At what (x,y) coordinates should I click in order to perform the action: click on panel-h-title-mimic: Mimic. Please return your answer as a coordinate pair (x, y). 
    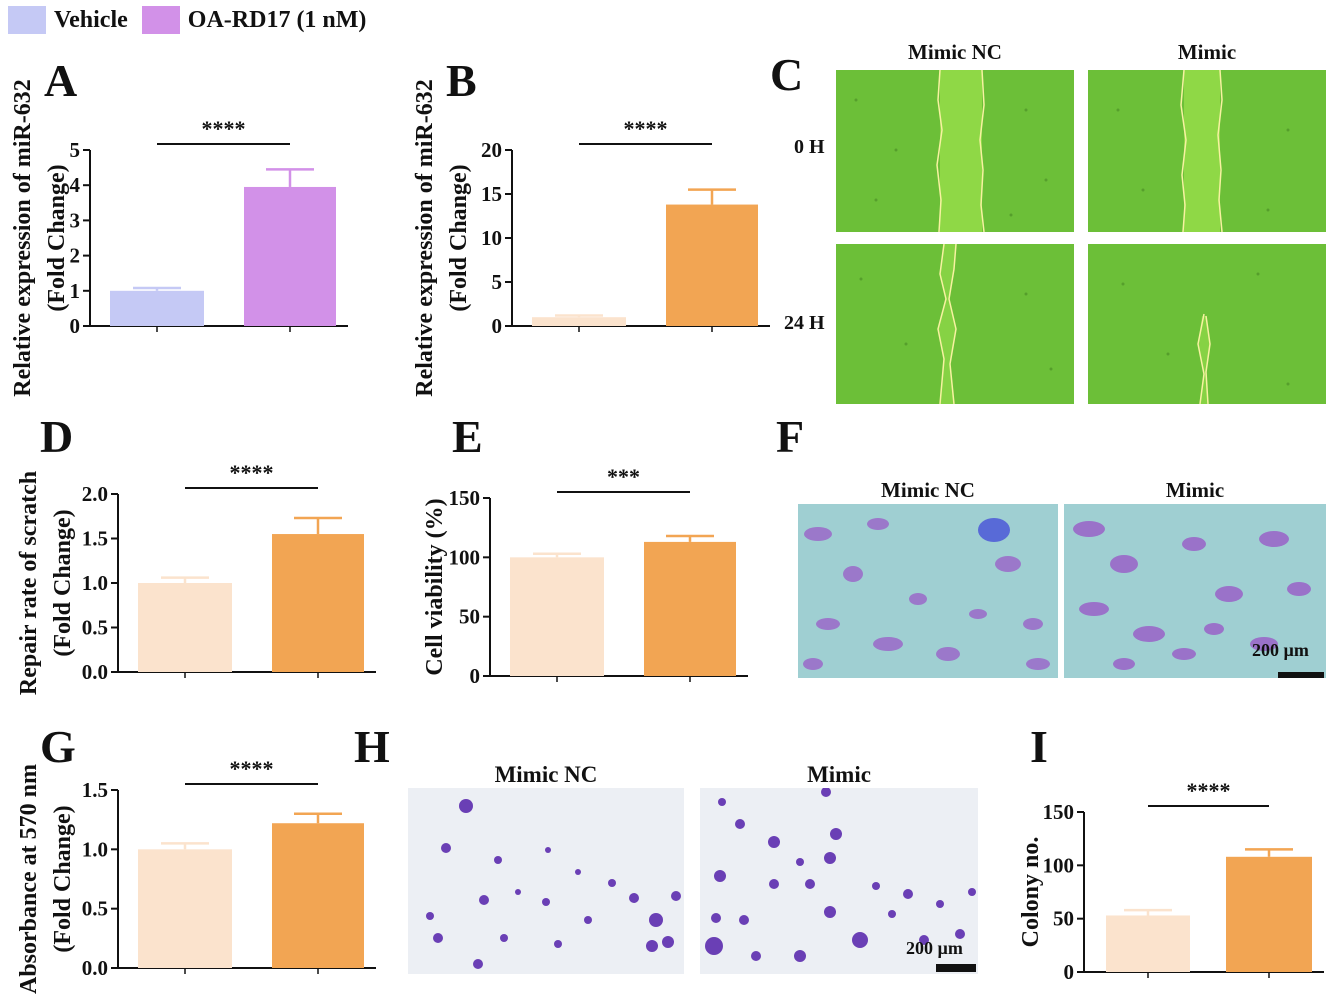
    Looking at the image, I should click on (839, 774).